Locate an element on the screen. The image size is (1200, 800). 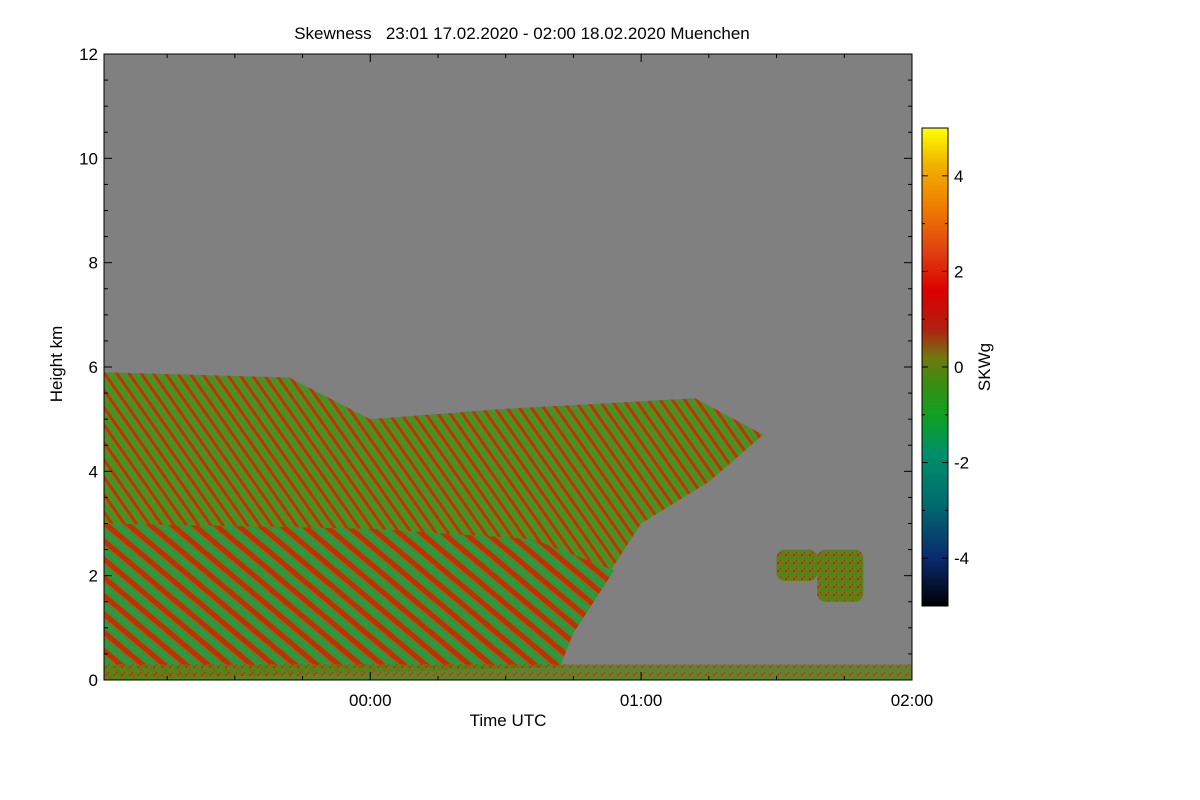
x-tick-label: 02:00 is located at coordinates (912, 700).